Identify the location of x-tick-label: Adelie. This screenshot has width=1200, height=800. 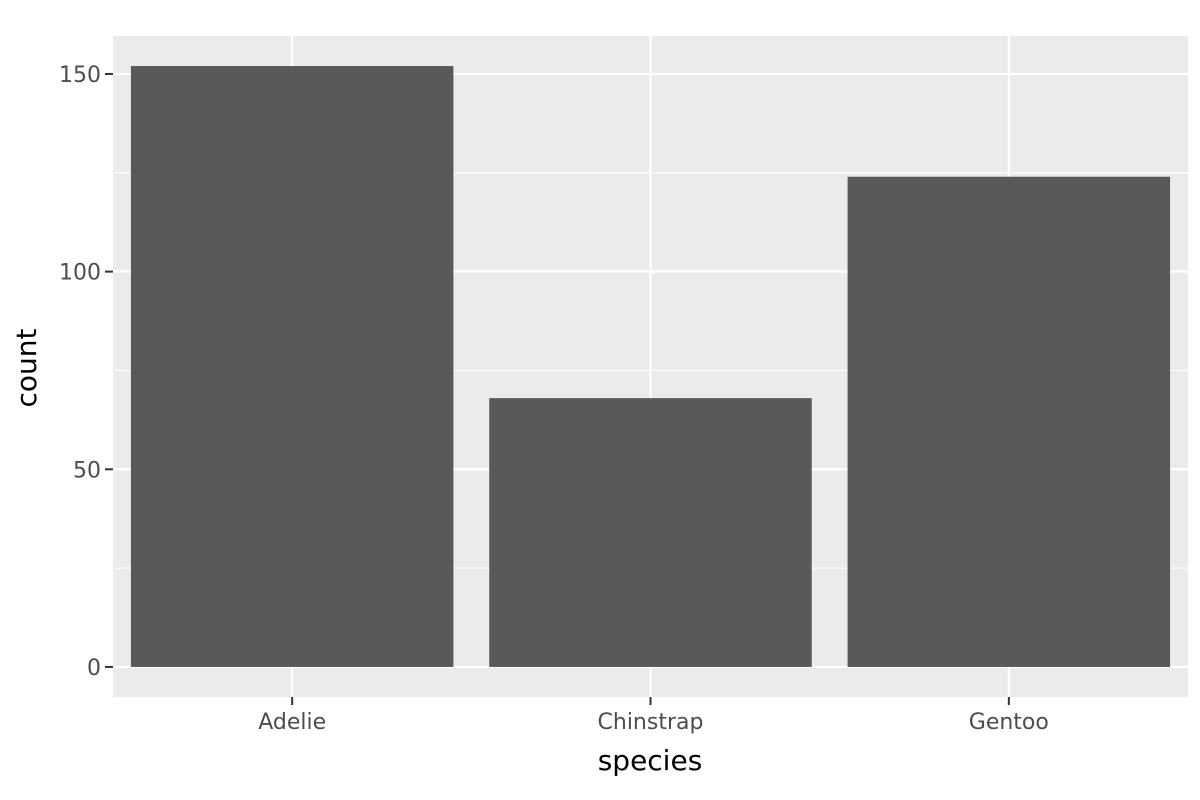
(292, 722).